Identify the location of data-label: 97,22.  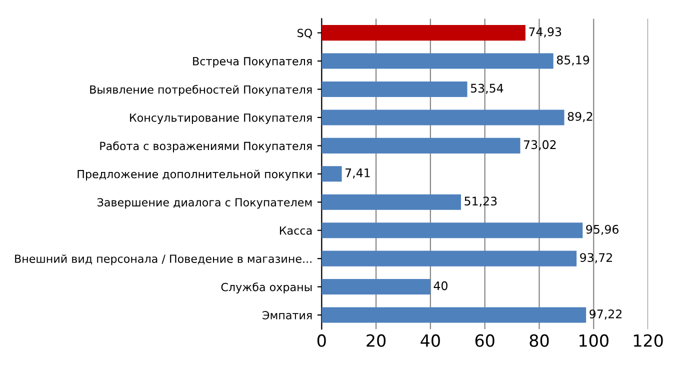
(606, 315).